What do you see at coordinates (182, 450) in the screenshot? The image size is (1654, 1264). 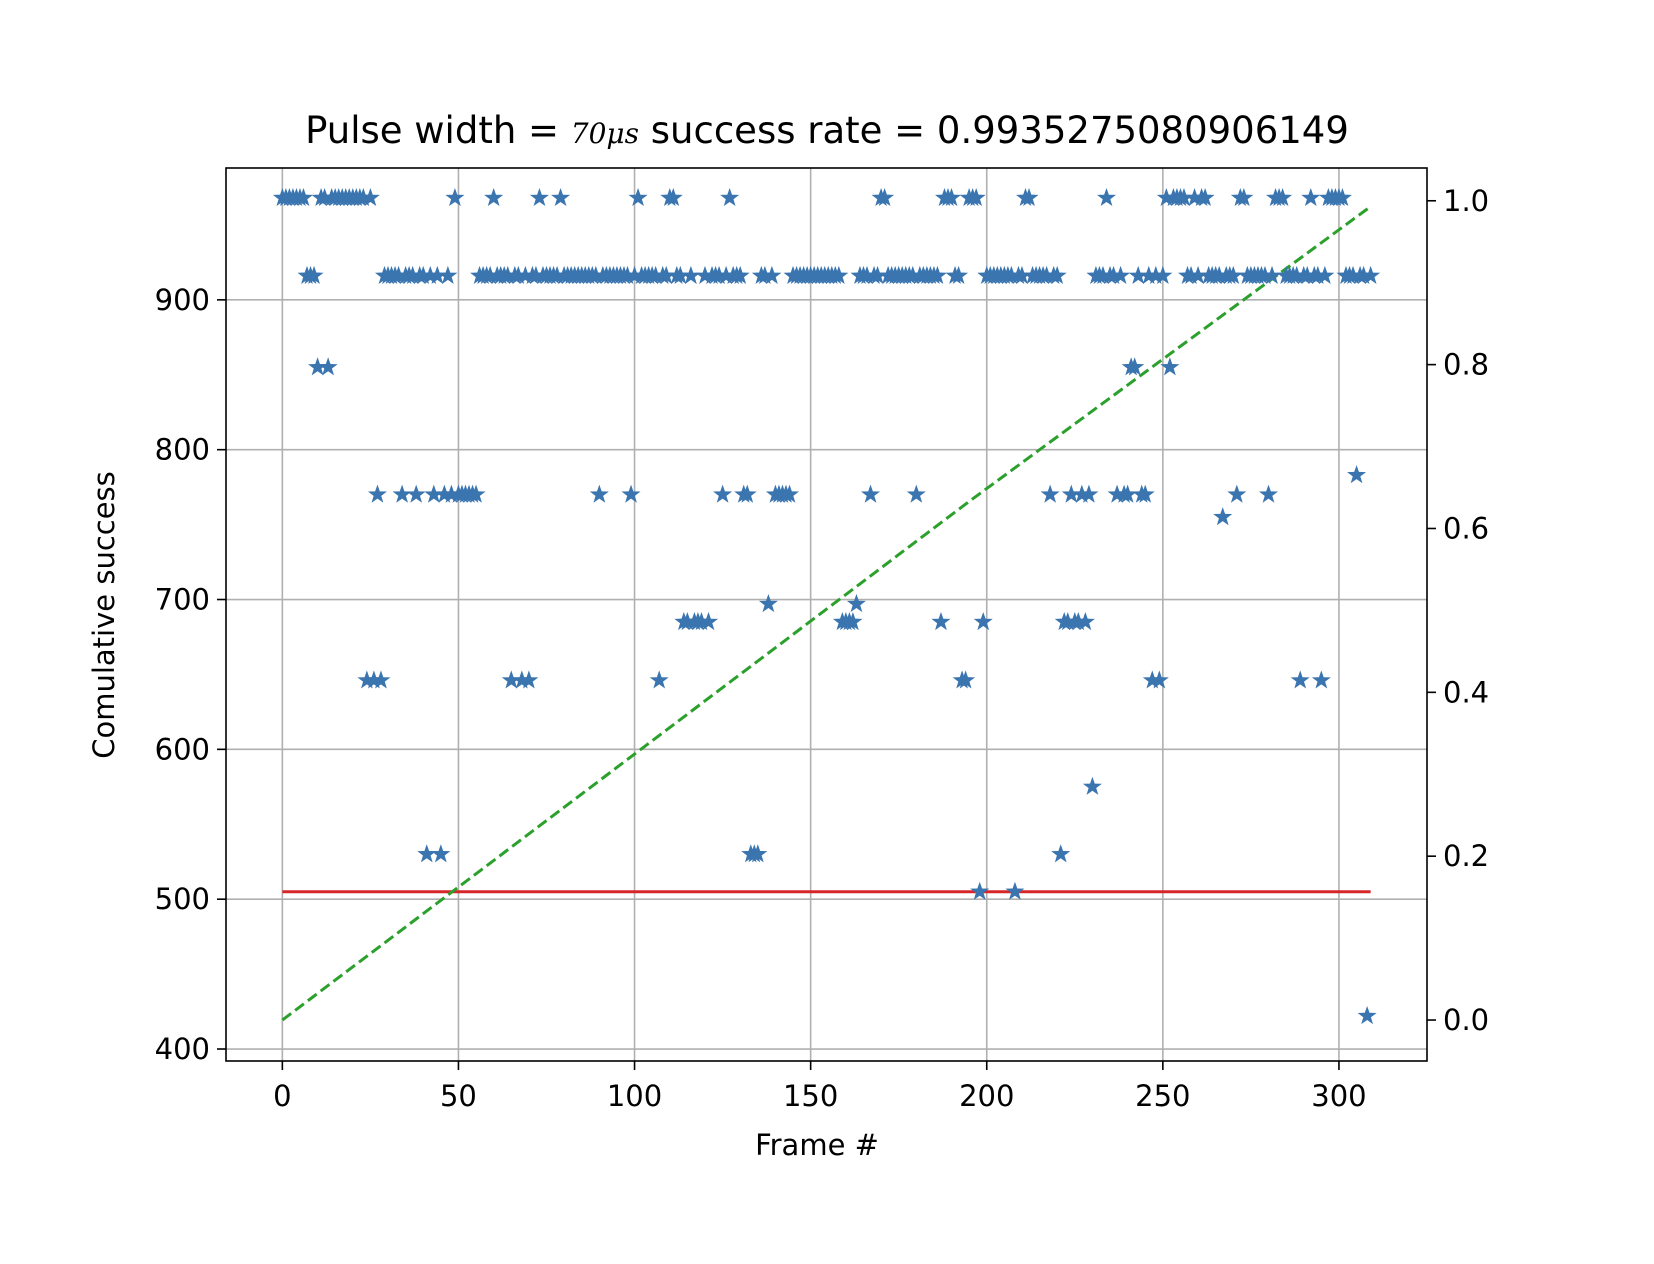 I see `y-tick-label: 800` at bounding box center [182, 450].